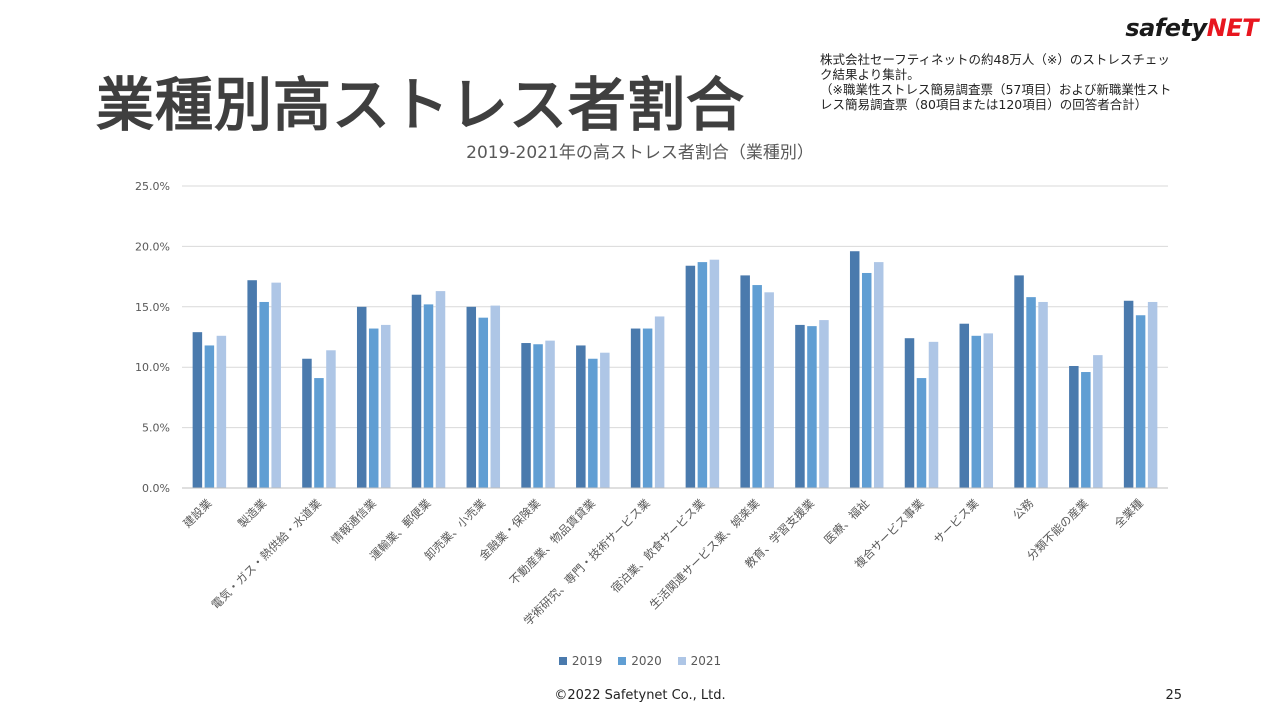 Image resolution: width=1280 pixels, height=720 pixels. Describe the element at coordinates (1166, 28) in the screenshot. I see `logo-text-main: safety` at that location.